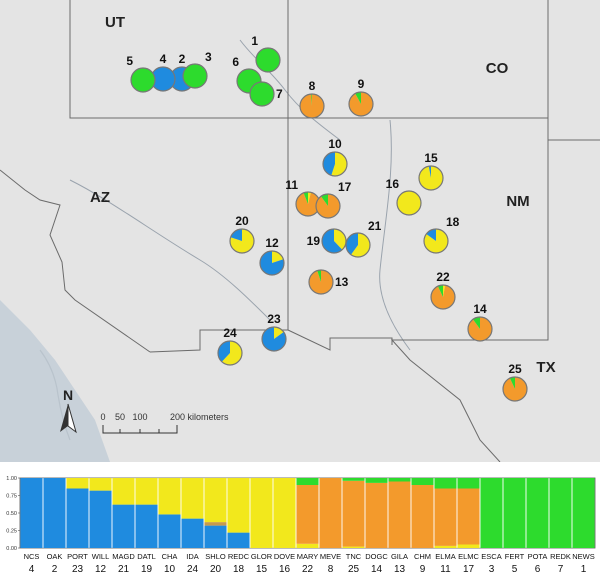  I want to click on state-label-nm: NM, so click(517, 201).